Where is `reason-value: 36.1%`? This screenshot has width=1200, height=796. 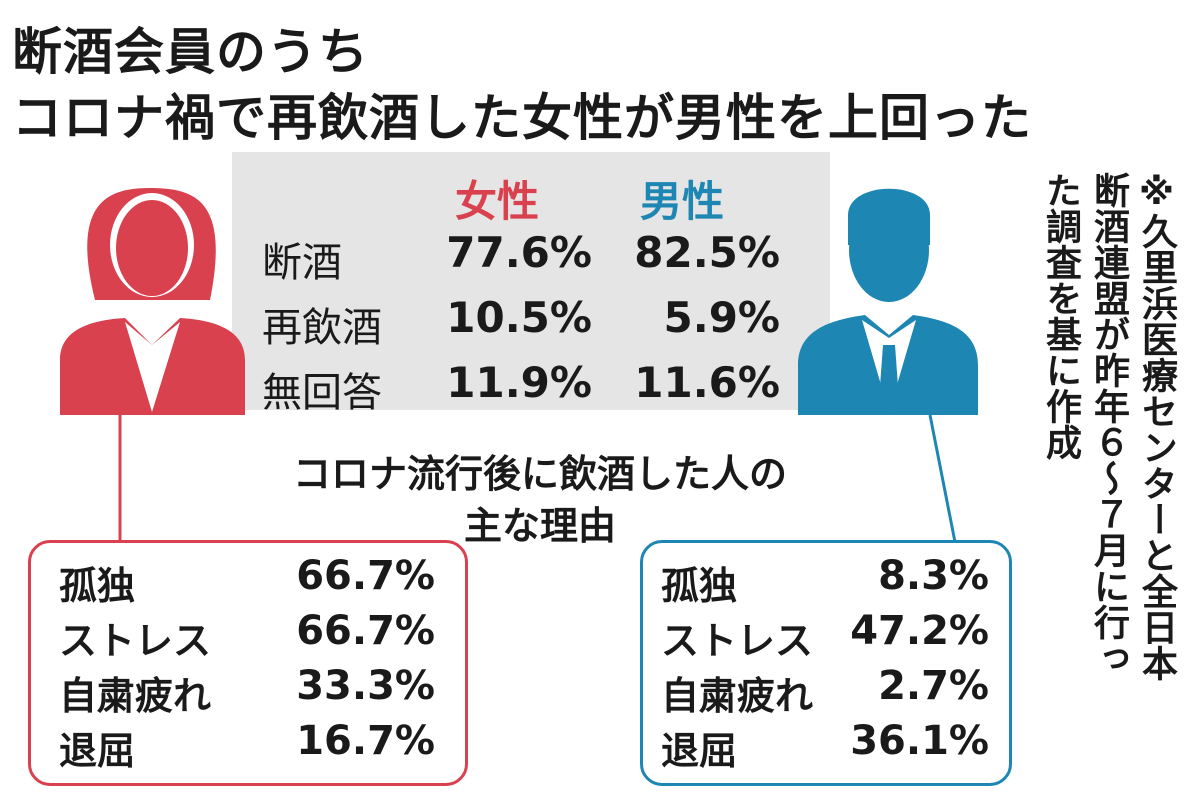
reason-value: 36.1% is located at coordinates (919, 741).